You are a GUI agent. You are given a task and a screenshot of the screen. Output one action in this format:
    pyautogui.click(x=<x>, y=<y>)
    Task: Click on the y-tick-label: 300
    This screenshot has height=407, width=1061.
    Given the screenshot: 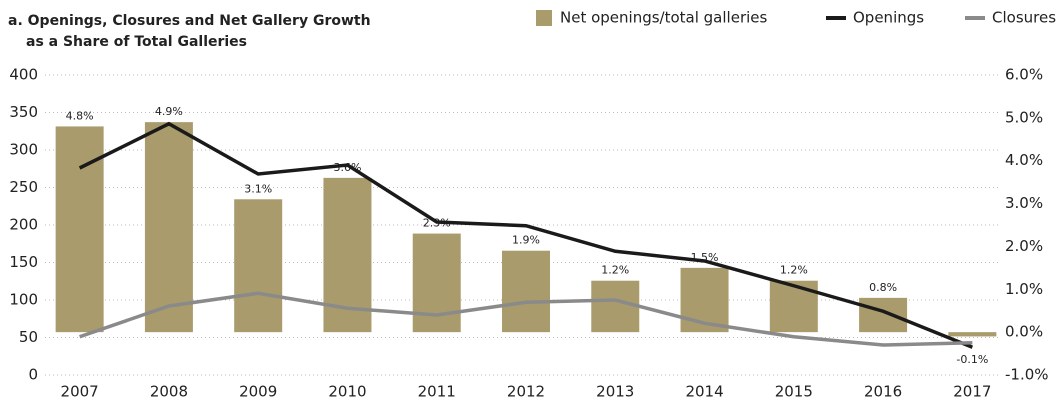 What is the action you would take?
    pyautogui.click(x=23, y=150)
    